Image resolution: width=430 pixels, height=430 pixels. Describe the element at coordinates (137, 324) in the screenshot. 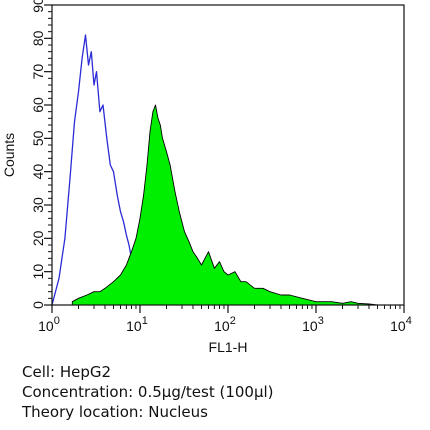

I see `x-tick-label: 10¹` at that location.